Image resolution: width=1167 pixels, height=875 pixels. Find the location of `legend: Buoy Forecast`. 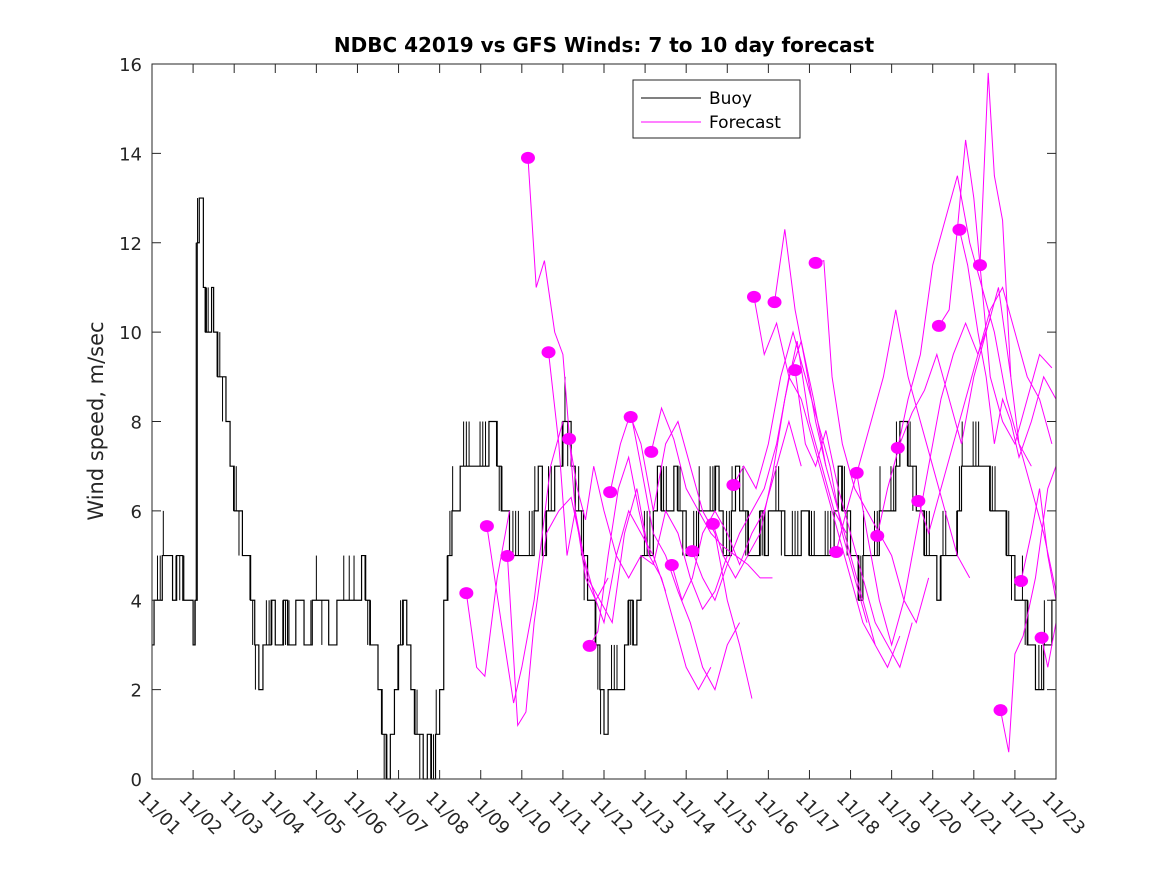

legend: Buoy Forecast is located at coordinates (716, 109).